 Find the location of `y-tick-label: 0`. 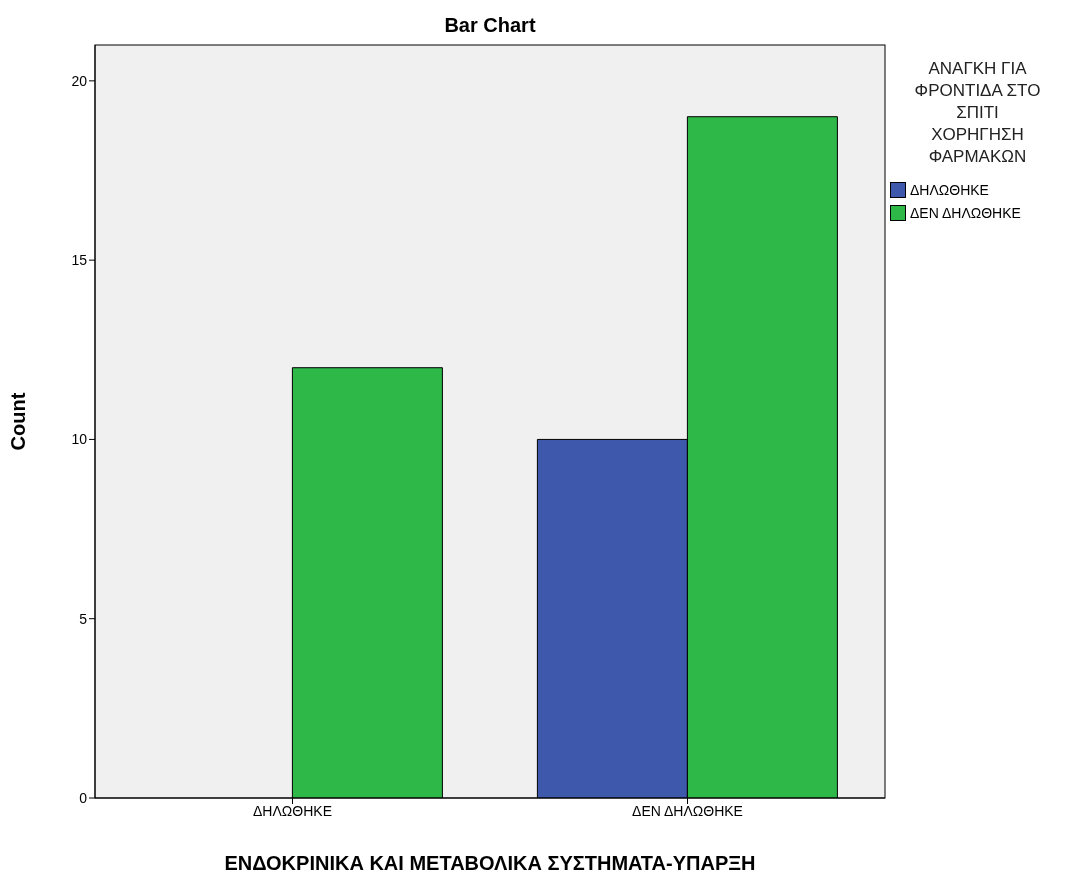

y-tick-label: 0 is located at coordinates (83, 797).